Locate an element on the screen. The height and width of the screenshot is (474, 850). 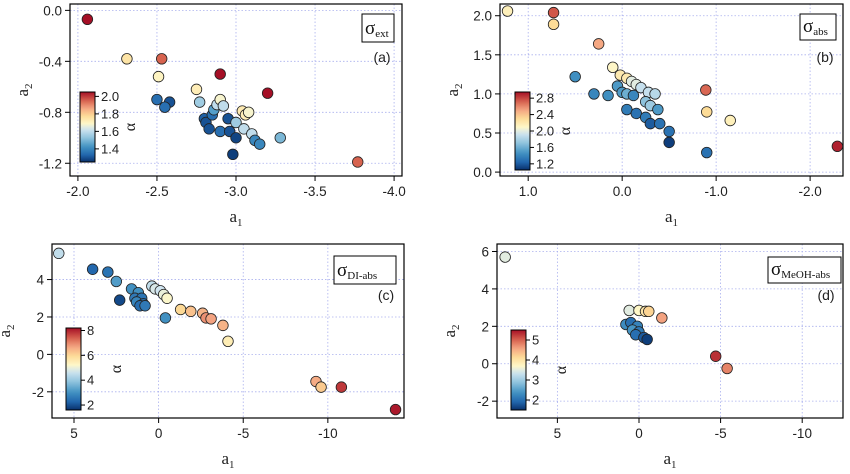
colorbar-tick-label: 6 is located at coordinates (90, 355).